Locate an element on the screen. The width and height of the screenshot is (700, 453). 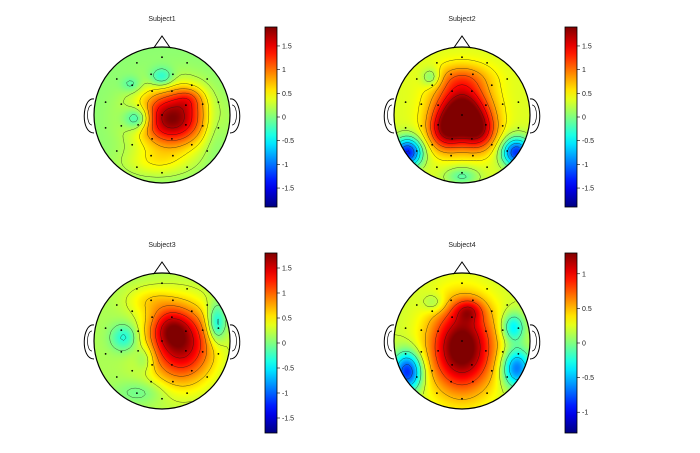
colorbar-tick-label: 0 is located at coordinates (284, 344).